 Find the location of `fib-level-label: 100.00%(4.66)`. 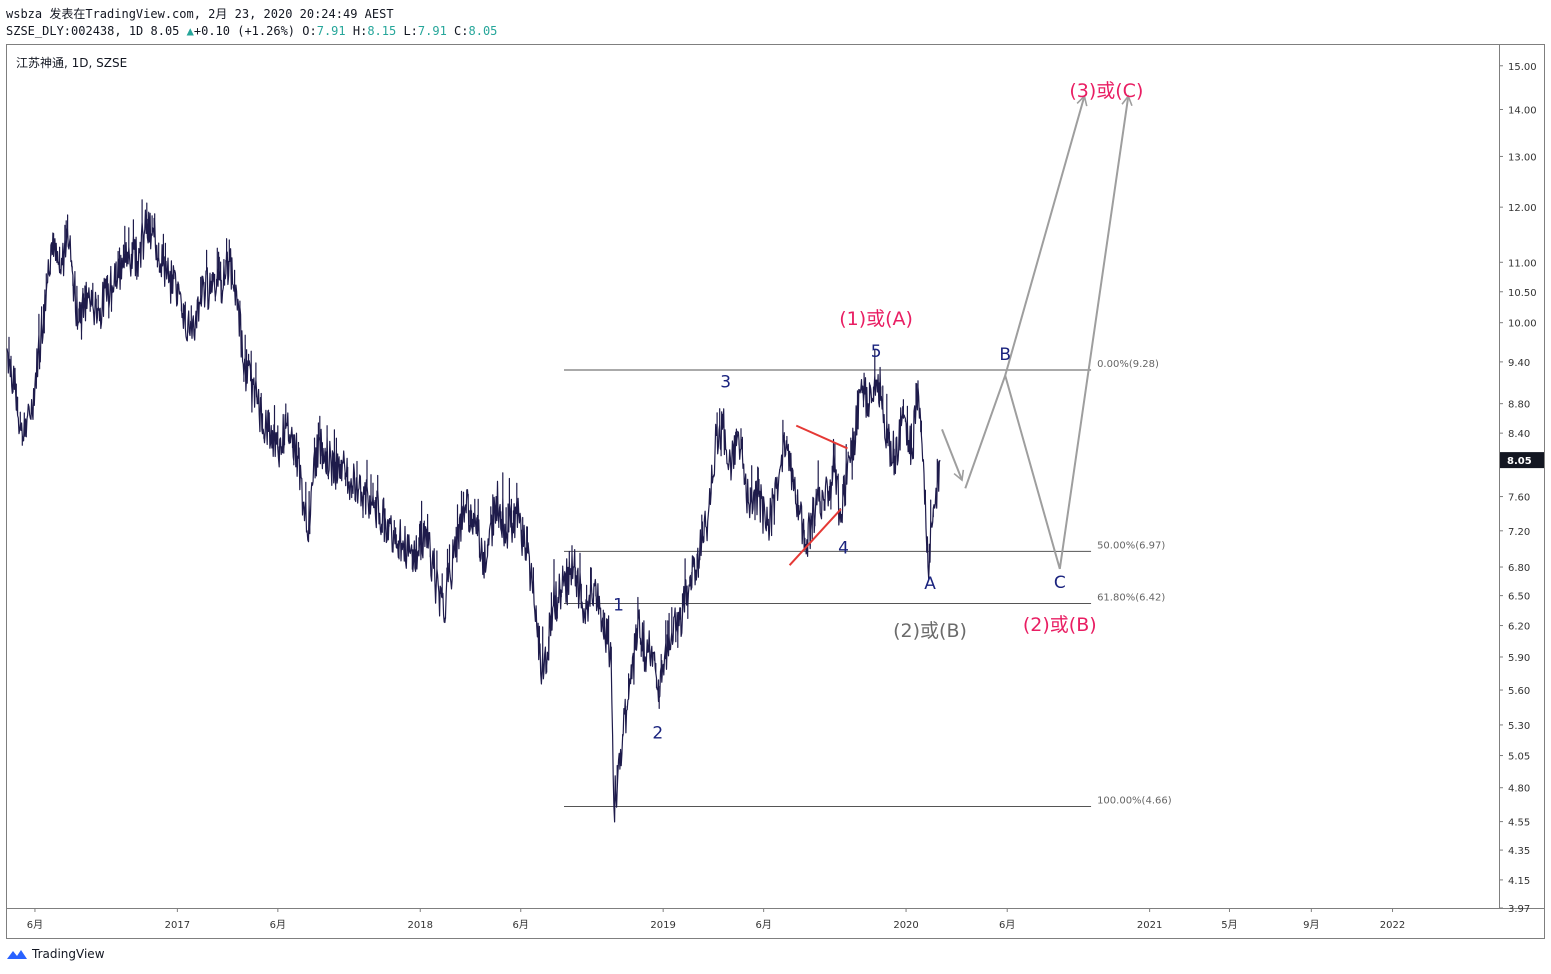

fib-level-label: 100.00%(4.66) is located at coordinates (1134, 800).